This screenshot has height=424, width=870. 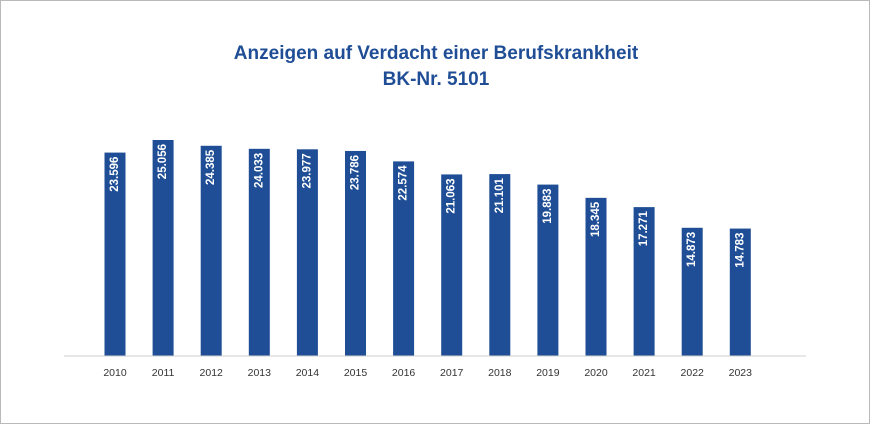 What do you see at coordinates (163, 373) in the screenshot?
I see `x-tick-label: 2011` at bounding box center [163, 373].